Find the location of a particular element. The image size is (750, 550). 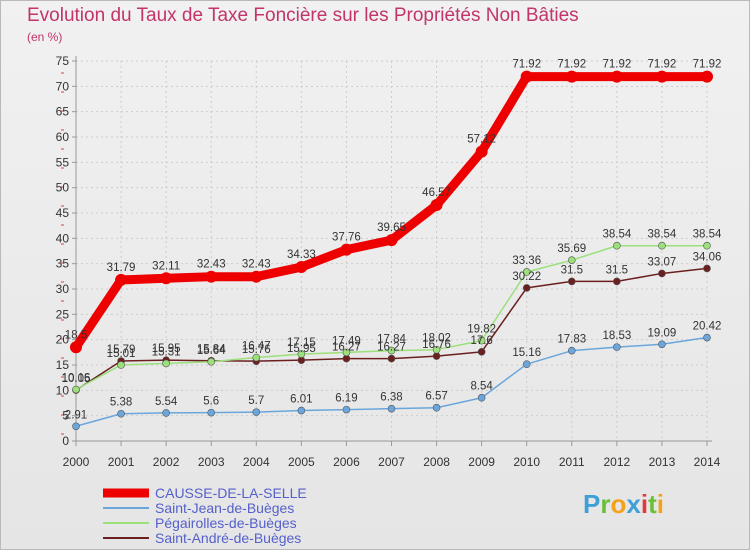

data-label: 15.64 is located at coordinates (211, 351).